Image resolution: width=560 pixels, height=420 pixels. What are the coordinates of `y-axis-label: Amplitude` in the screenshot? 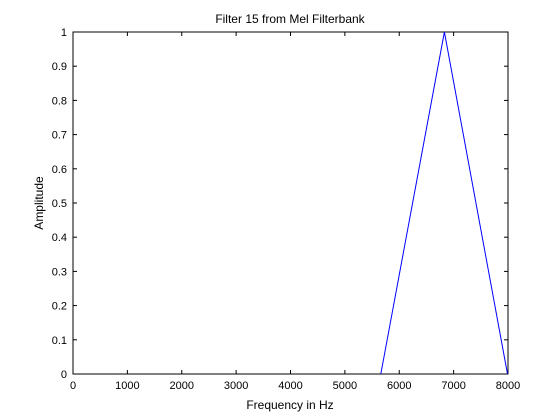 It's located at (39, 203).